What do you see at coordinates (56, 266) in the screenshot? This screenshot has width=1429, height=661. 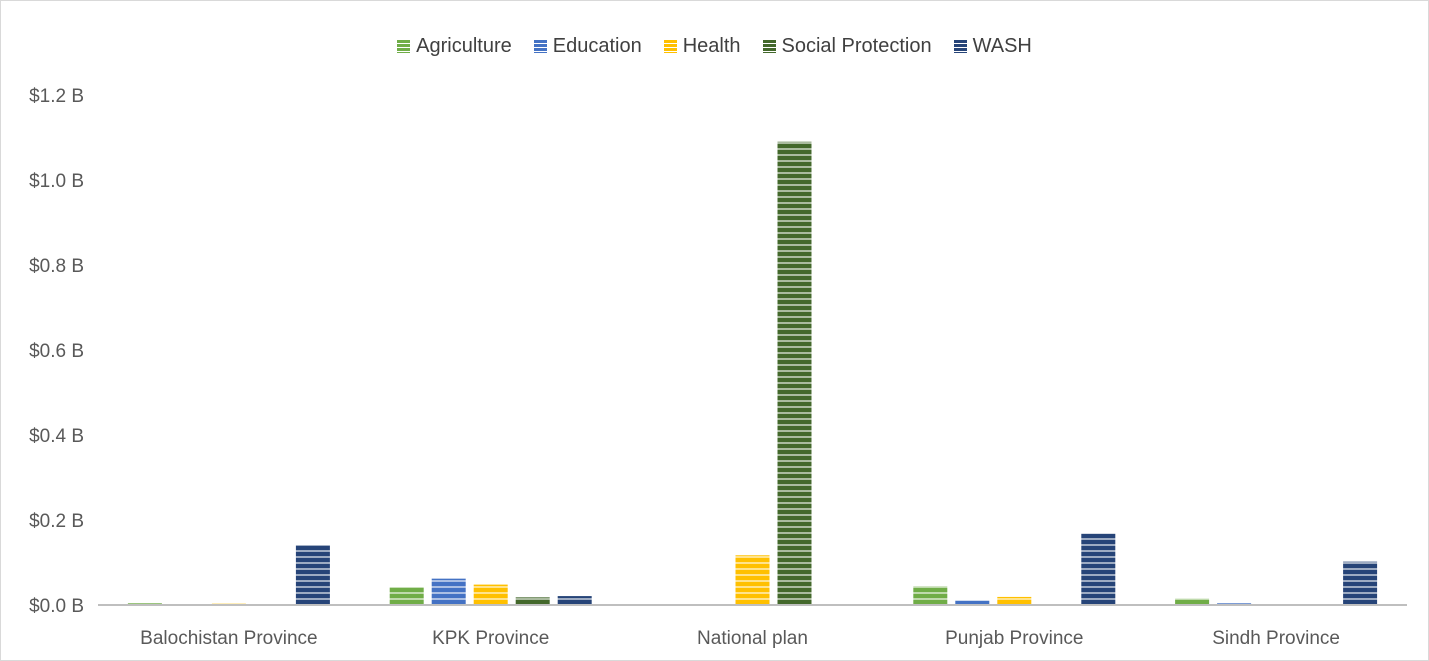 I see `y-tick-label: $0.8 B` at bounding box center [56, 266].